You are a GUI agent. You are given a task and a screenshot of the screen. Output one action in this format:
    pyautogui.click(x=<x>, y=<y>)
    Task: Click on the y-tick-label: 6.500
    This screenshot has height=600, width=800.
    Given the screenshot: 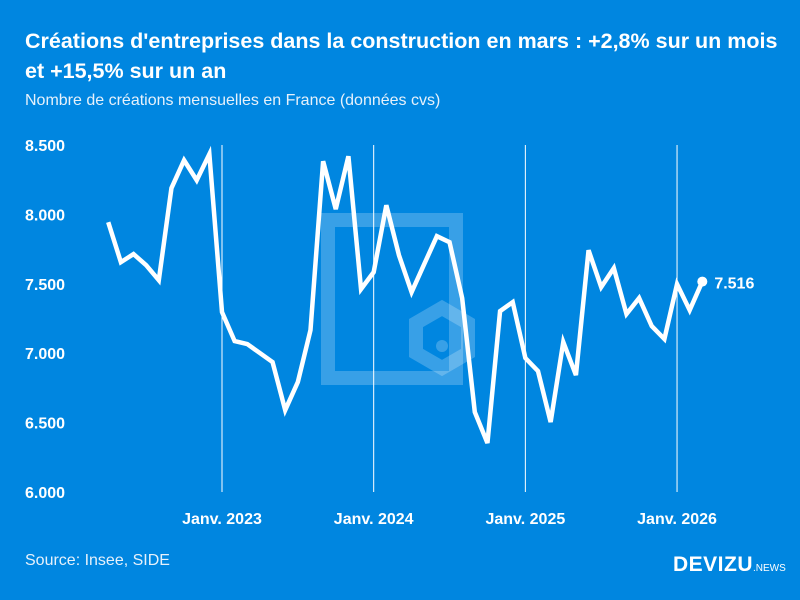 What is the action you would take?
    pyautogui.click(x=45, y=424)
    